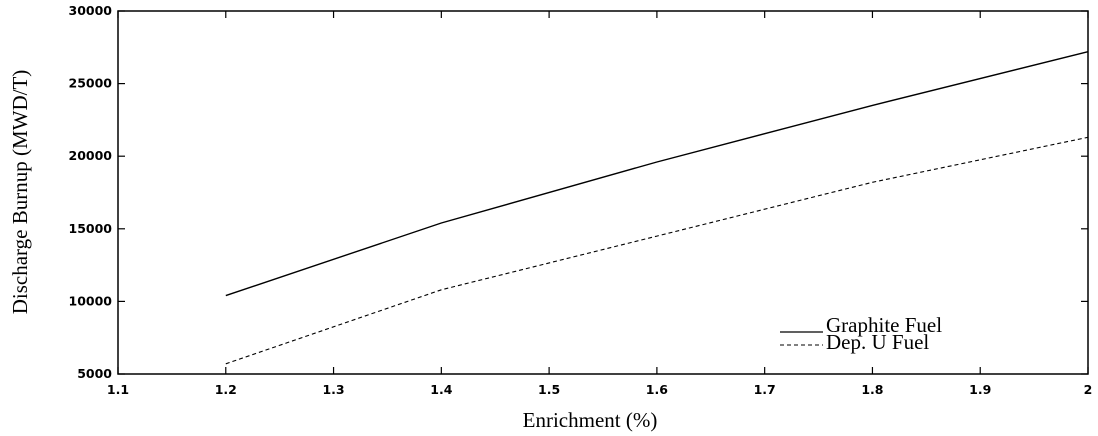  Describe the element at coordinates (1088, 389) in the screenshot. I see `x-tick-label: 2` at that location.